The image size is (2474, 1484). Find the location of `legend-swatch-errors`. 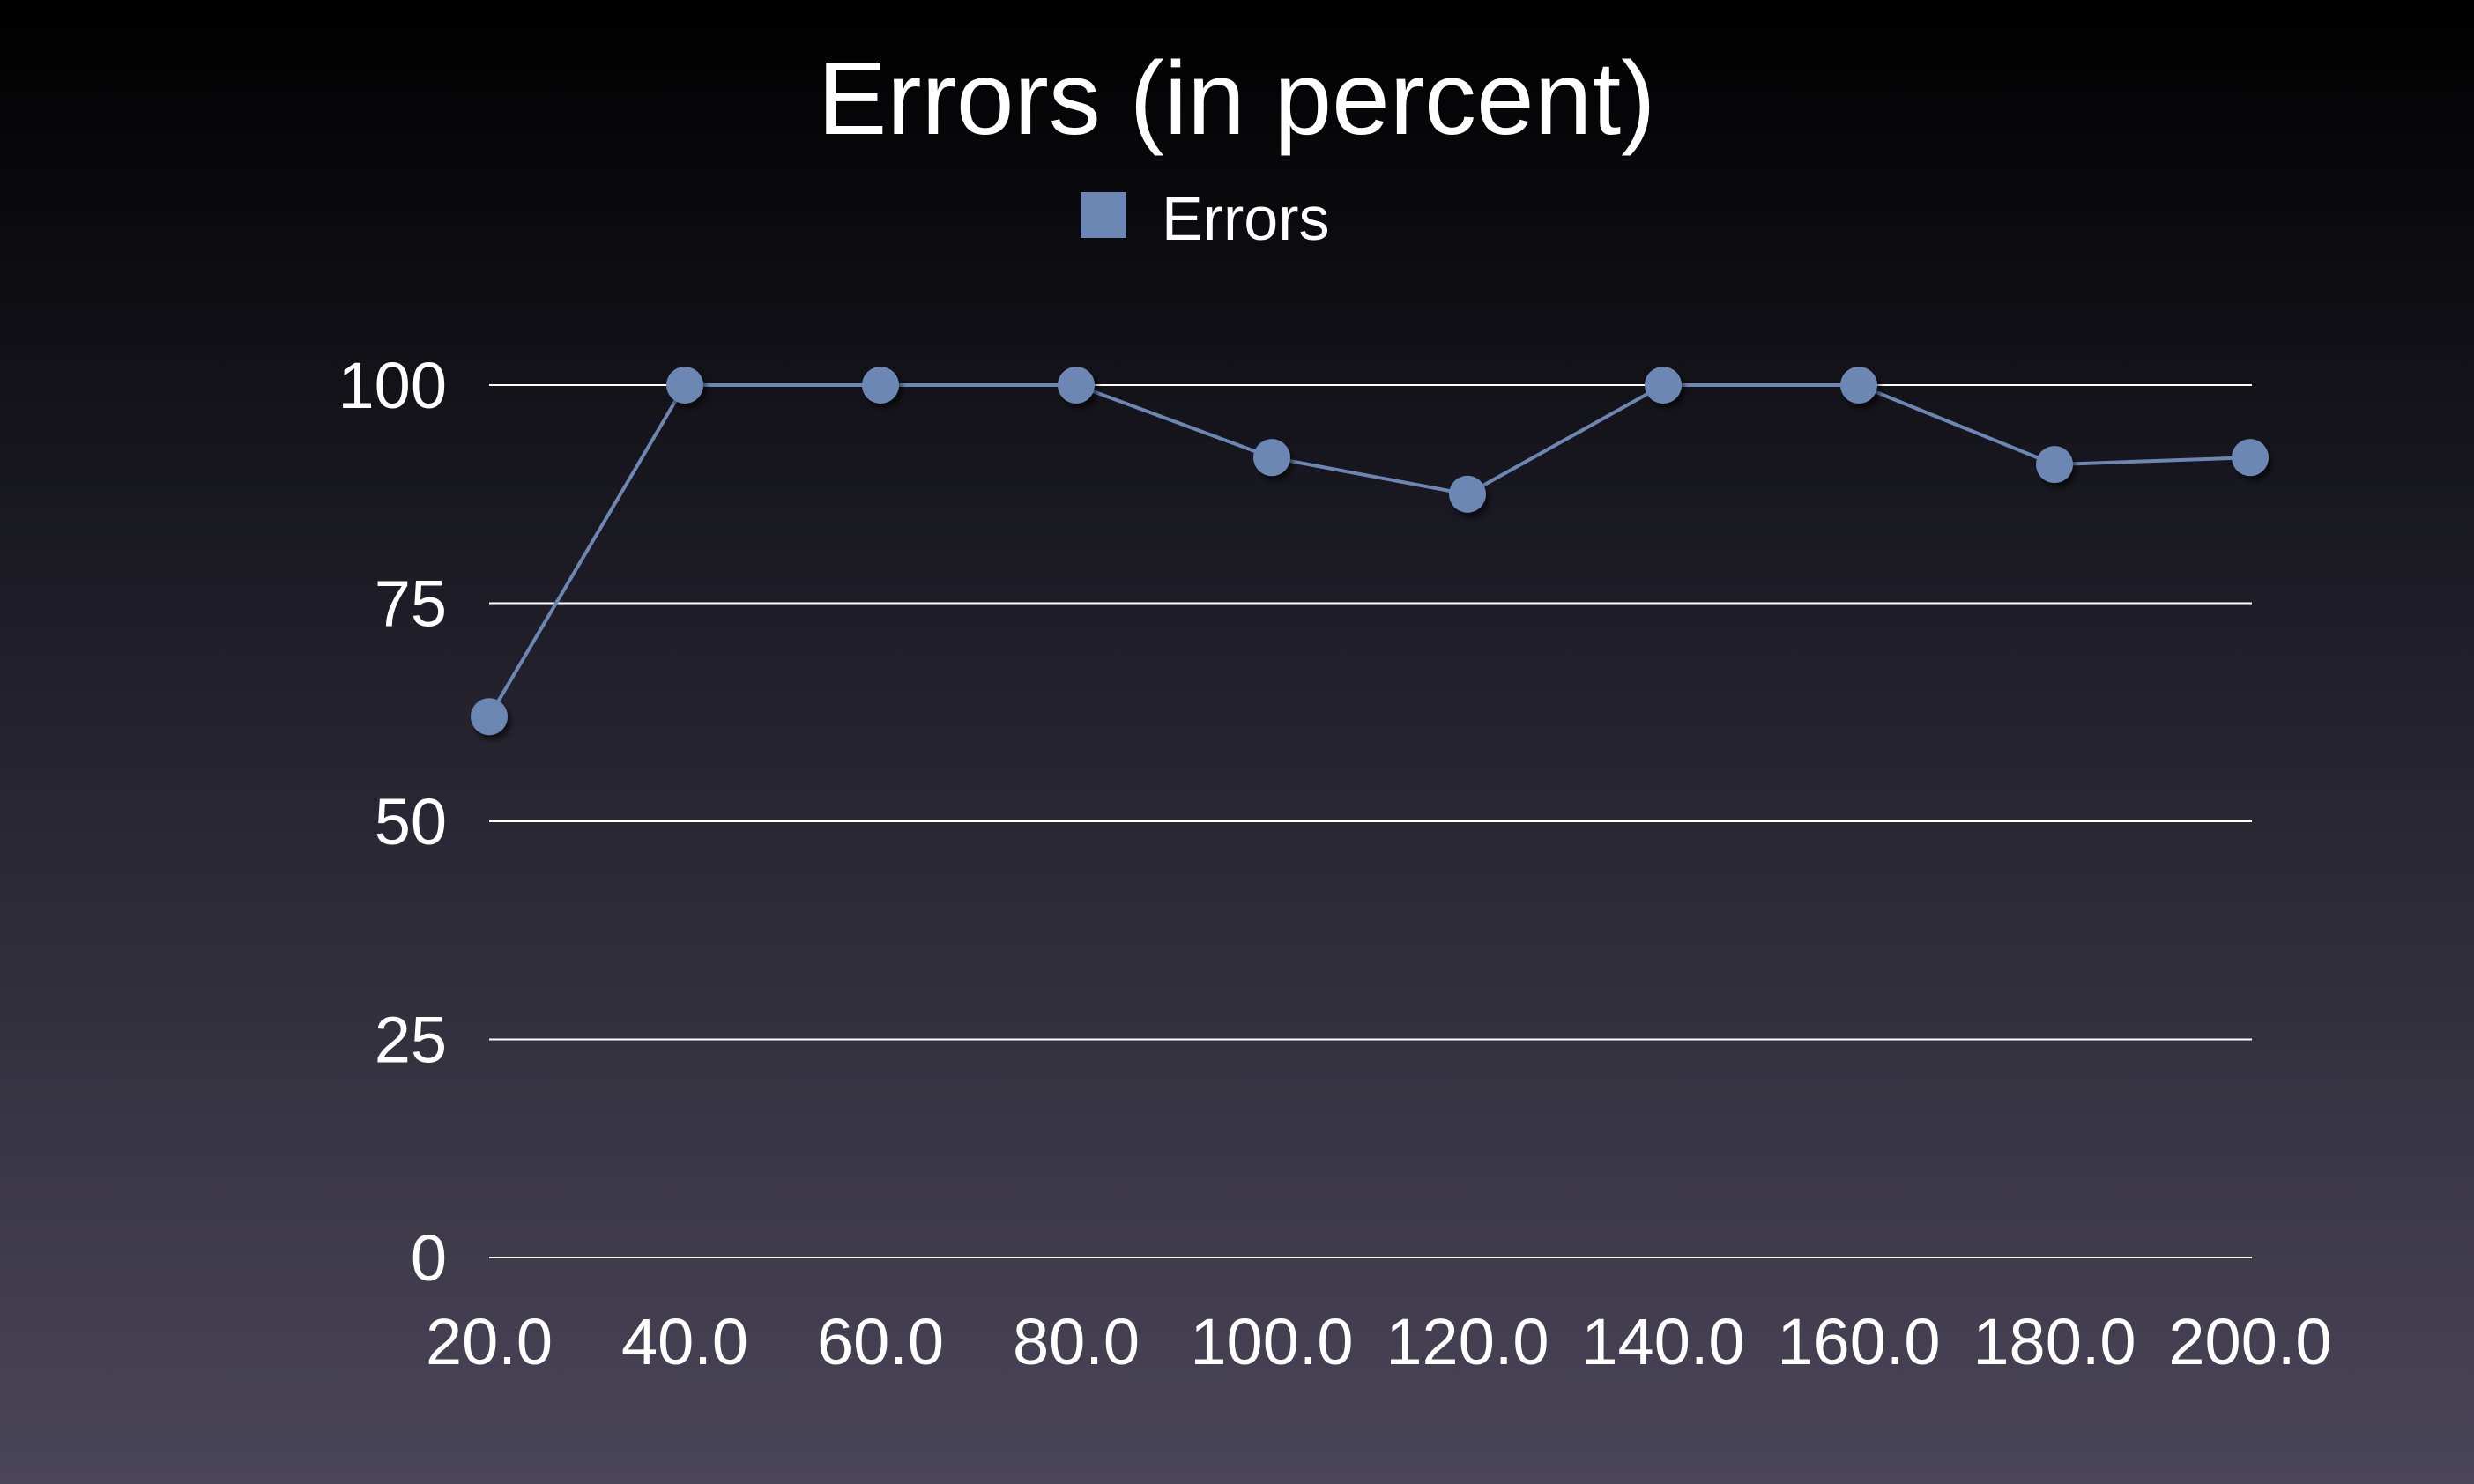

legend-swatch-errors is located at coordinates (1103, 215).